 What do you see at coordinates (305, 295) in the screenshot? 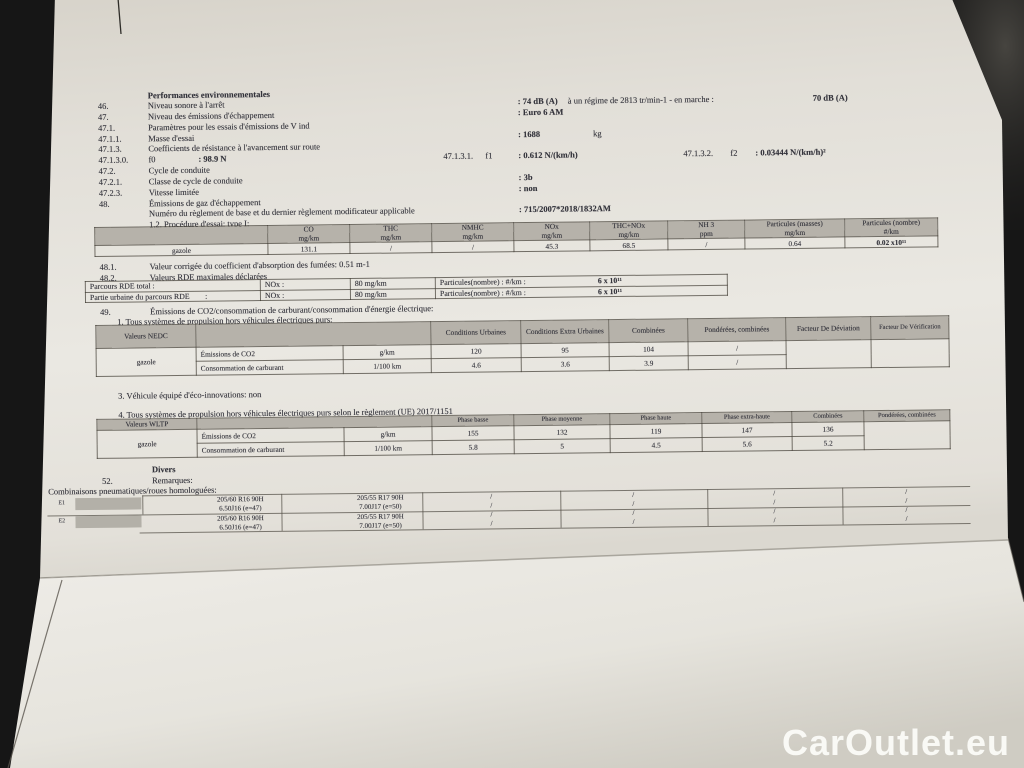
I see `pollutant-cell: NOx :` at bounding box center [305, 295].